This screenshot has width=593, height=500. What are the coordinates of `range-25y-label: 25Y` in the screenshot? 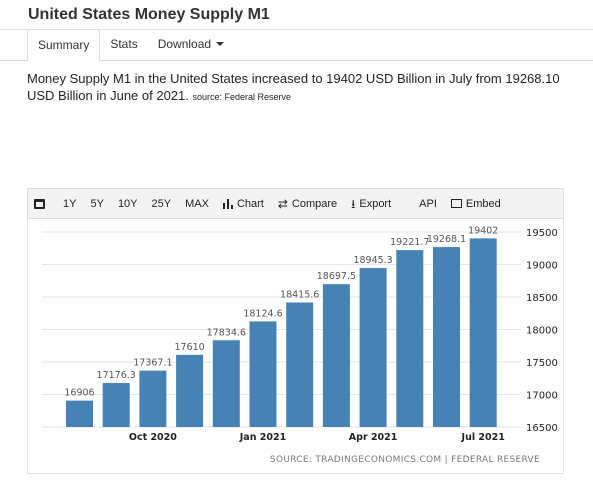 It's located at (161, 203).